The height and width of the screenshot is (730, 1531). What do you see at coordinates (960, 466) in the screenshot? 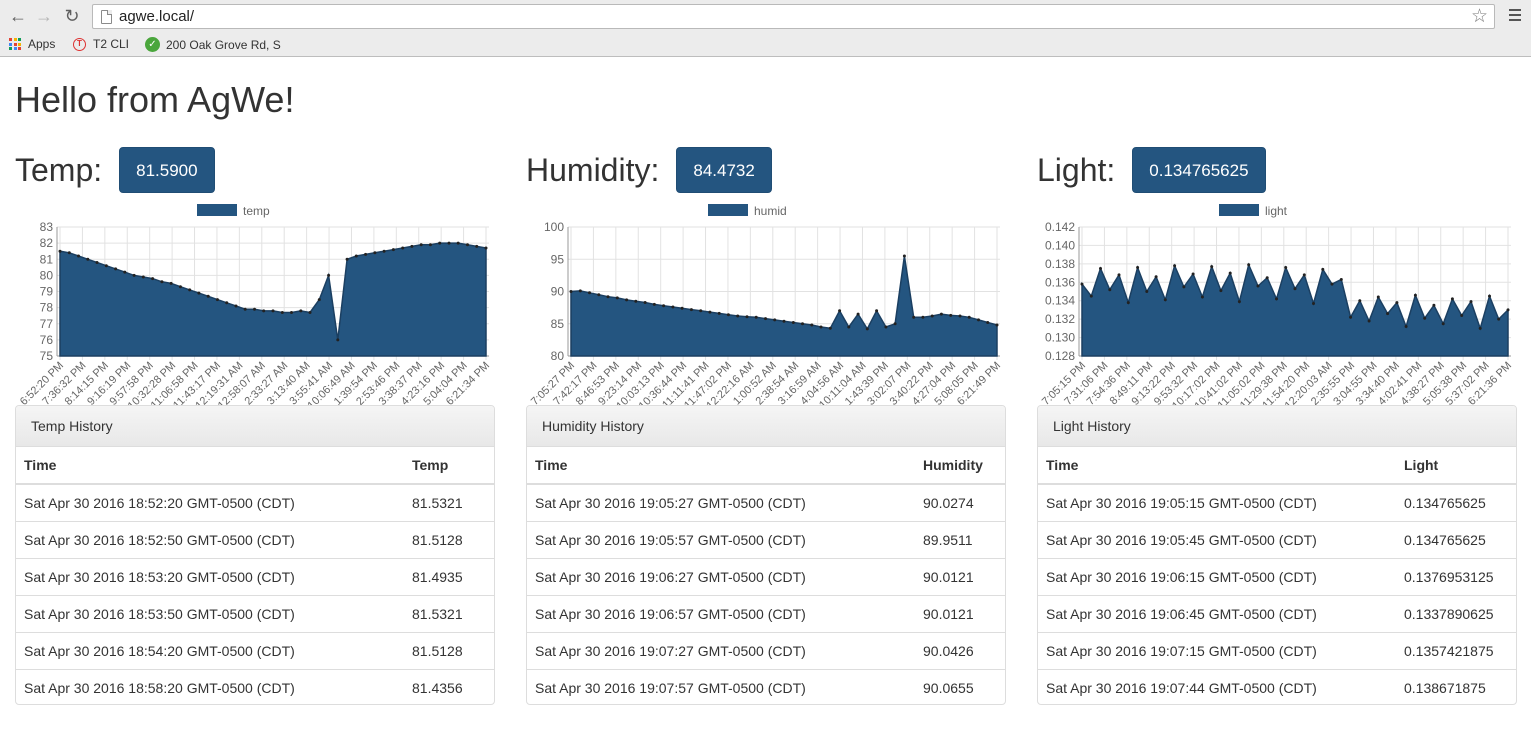
I see `column-header-value: Humidity` at bounding box center [960, 466].